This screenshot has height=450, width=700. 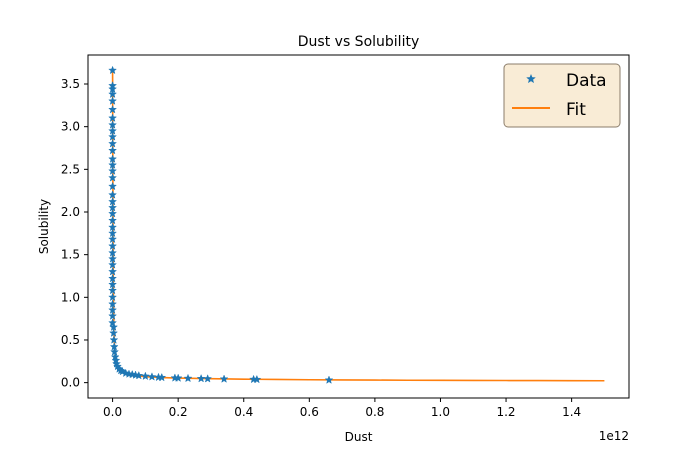 What do you see at coordinates (586, 81) in the screenshot?
I see `legend-data-label: Data` at bounding box center [586, 81].